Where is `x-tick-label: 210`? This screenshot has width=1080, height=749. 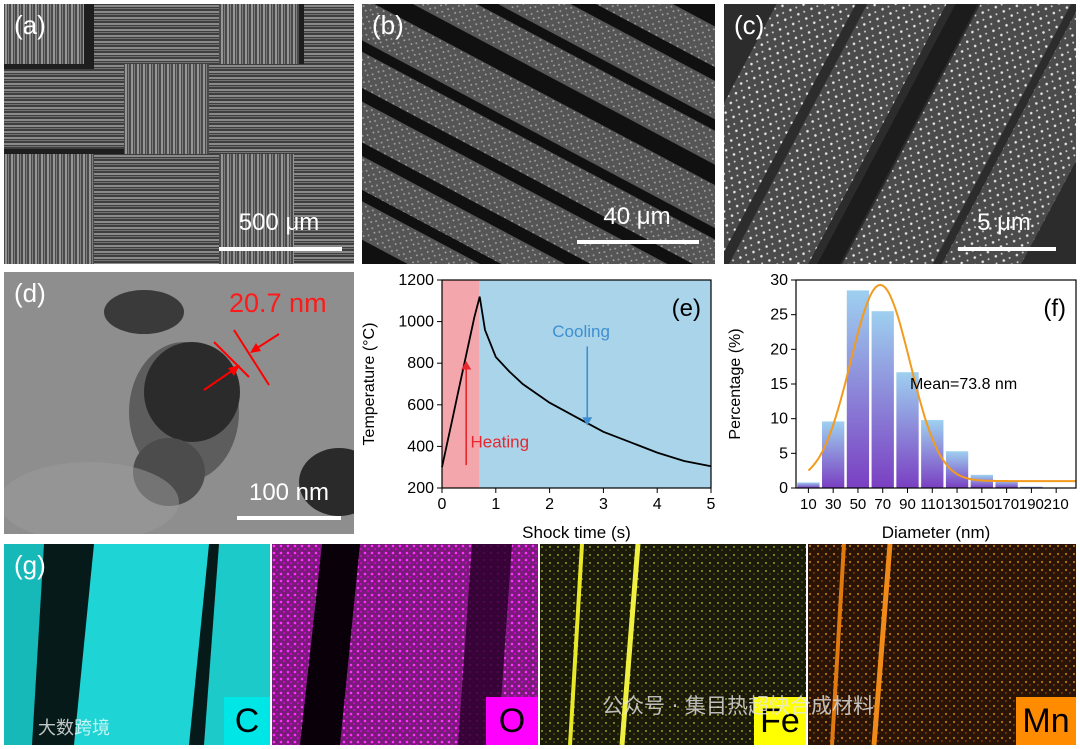
x-tick-label: 210 is located at coordinates (1056, 504).